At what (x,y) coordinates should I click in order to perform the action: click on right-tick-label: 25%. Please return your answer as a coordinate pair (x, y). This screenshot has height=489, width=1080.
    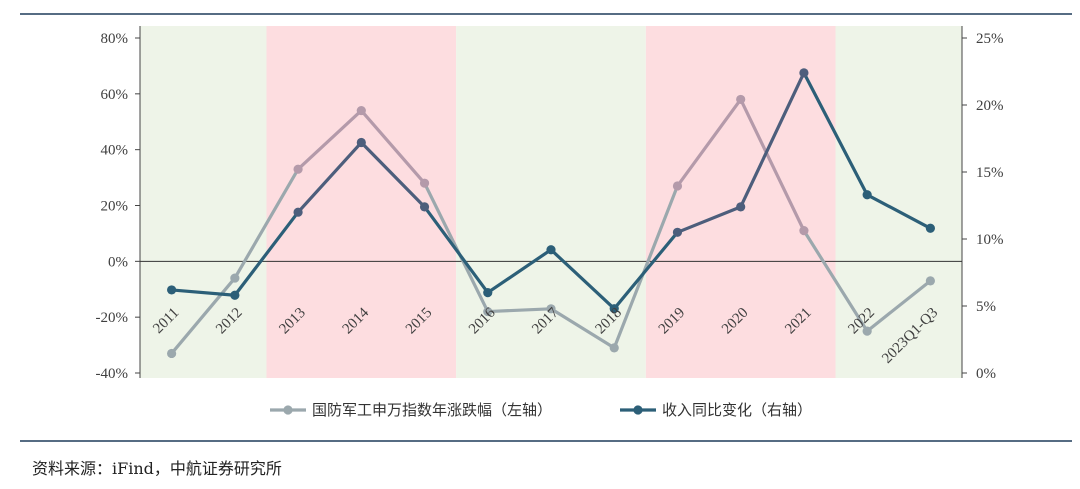
    Looking at the image, I should click on (990, 39).